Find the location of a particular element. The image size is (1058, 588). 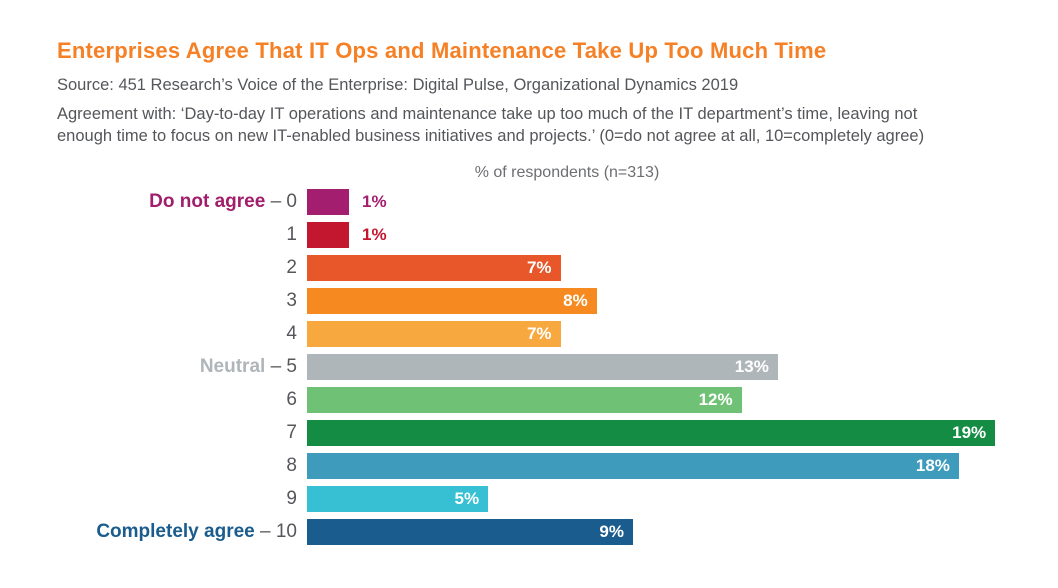

category-label: 2 is located at coordinates (182, 268).